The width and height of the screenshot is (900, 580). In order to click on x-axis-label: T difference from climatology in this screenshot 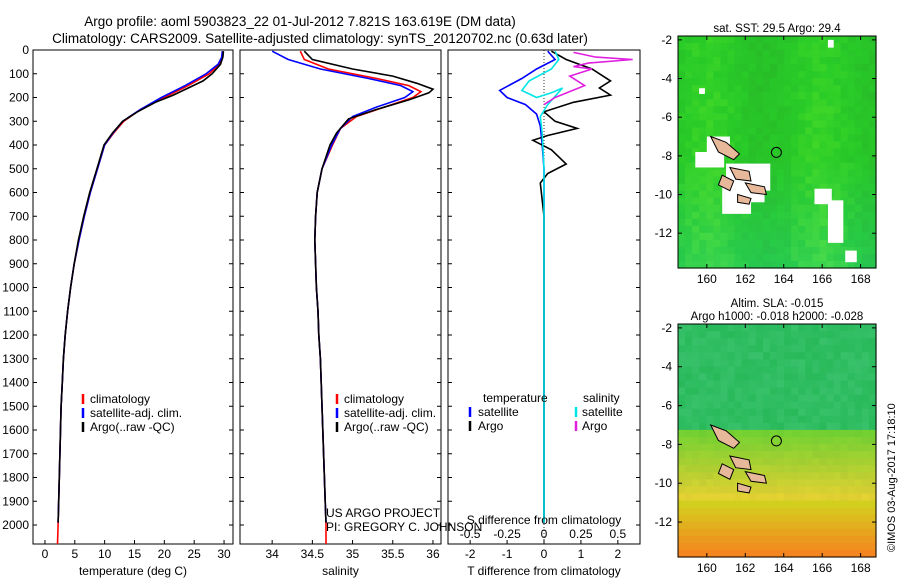, I will do `click(544, 571)`.